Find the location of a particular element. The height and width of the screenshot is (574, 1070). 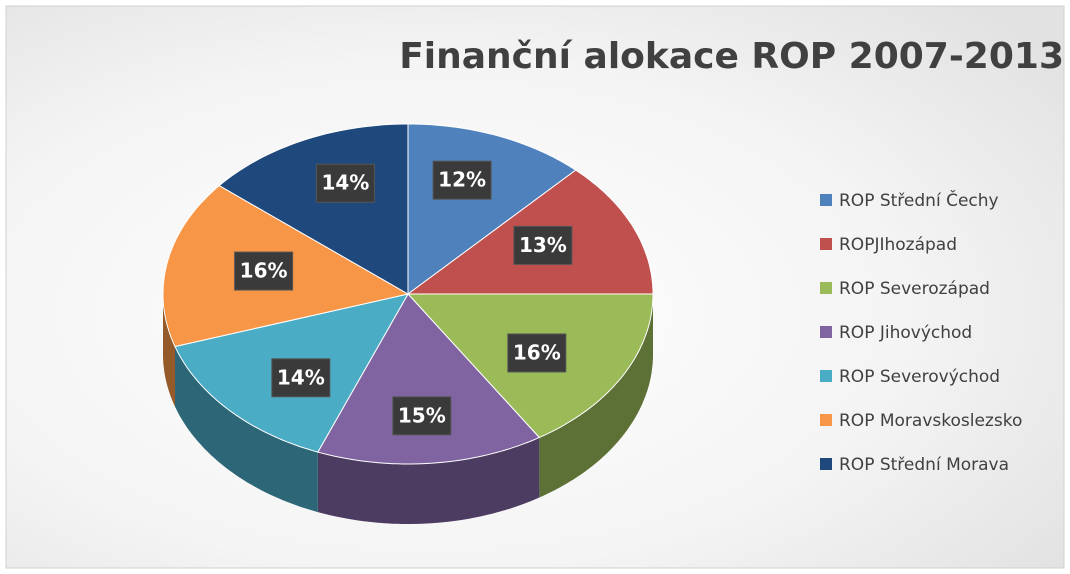

data-label: 12% is located at coordinates (462, 180).